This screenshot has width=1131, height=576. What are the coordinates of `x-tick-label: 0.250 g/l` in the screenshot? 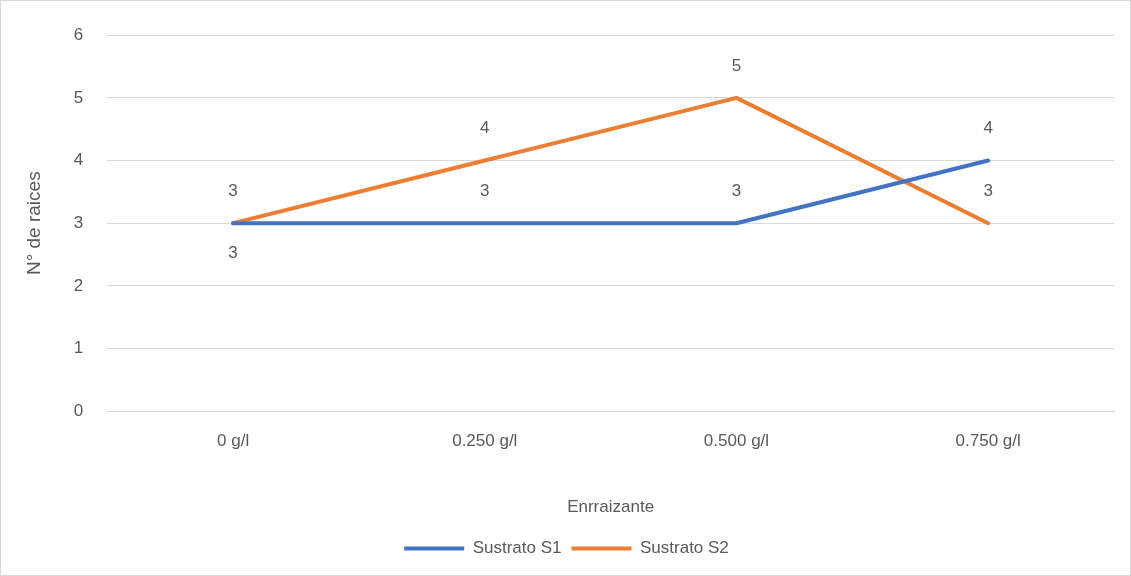 It's located at (485, 441).